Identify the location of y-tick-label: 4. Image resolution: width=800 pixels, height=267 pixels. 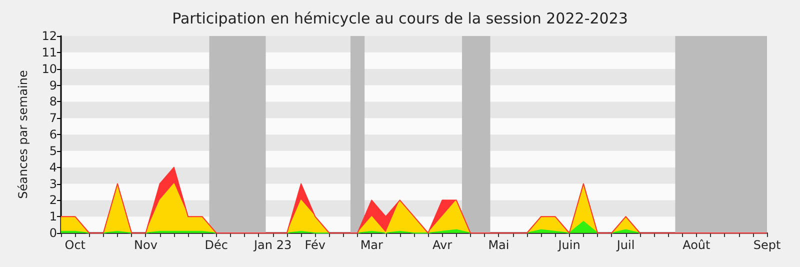
(53, 167).